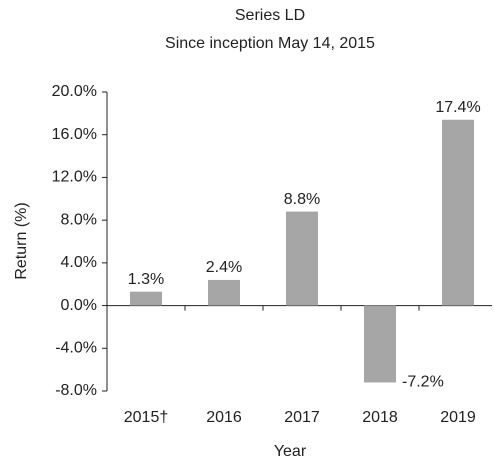 The height and width of the screenshot is (466, 494). Describe the element at coordinates (423, 382) in the screenshot. I see `value-label: -7.2%` at that location.